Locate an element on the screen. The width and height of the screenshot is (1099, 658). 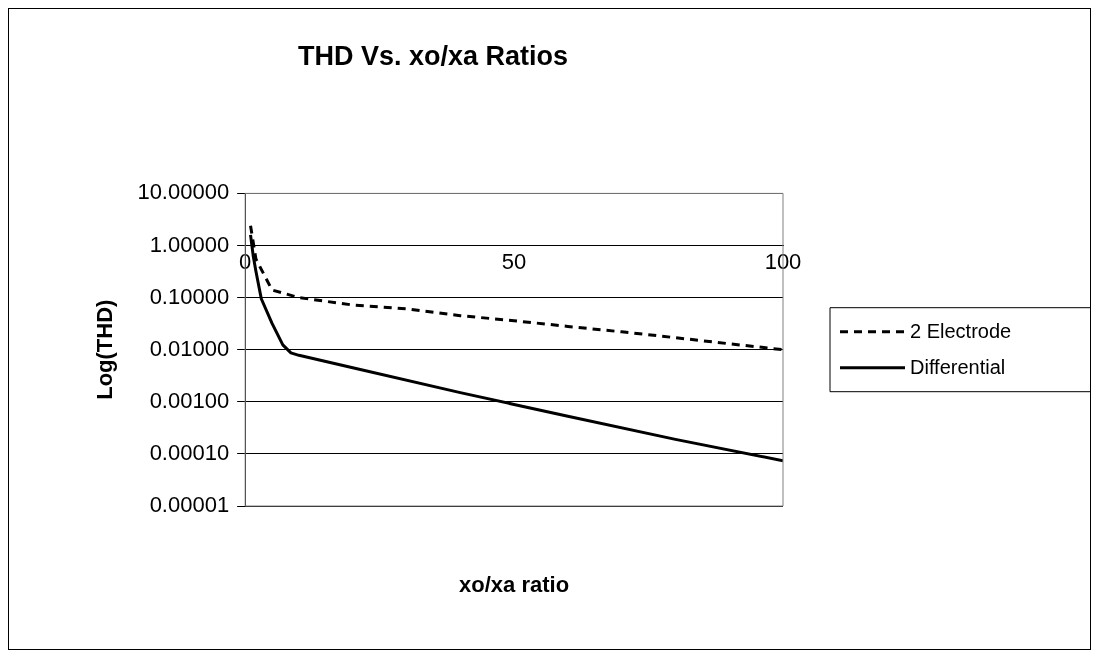
y-tick-label: 0.10000 is located at coordinates (189, 296).